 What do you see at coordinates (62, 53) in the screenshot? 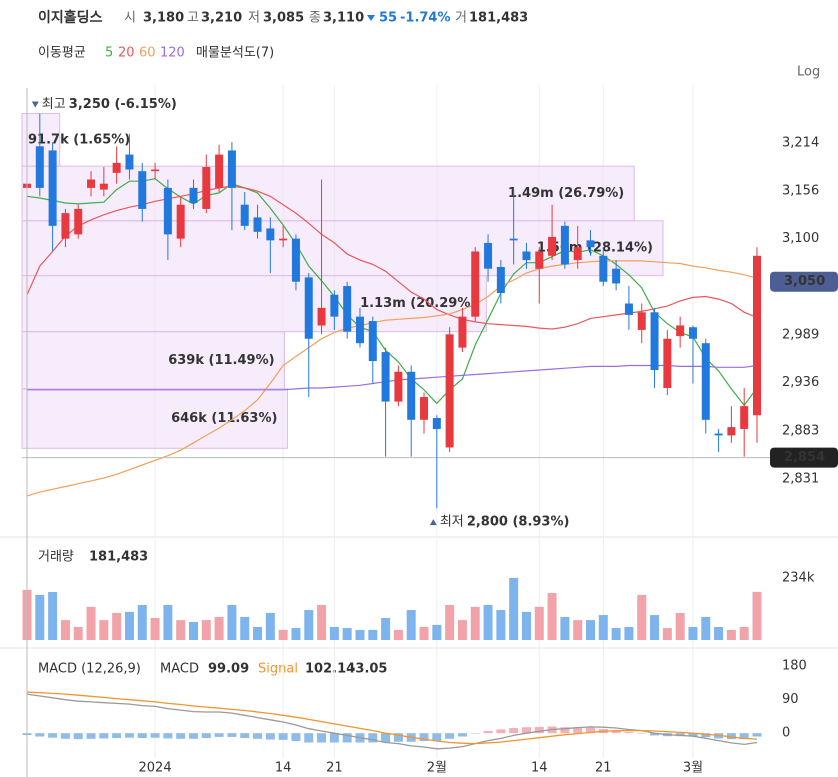
I see `legend-title: 이동평균` at bounding box center [62, 53].